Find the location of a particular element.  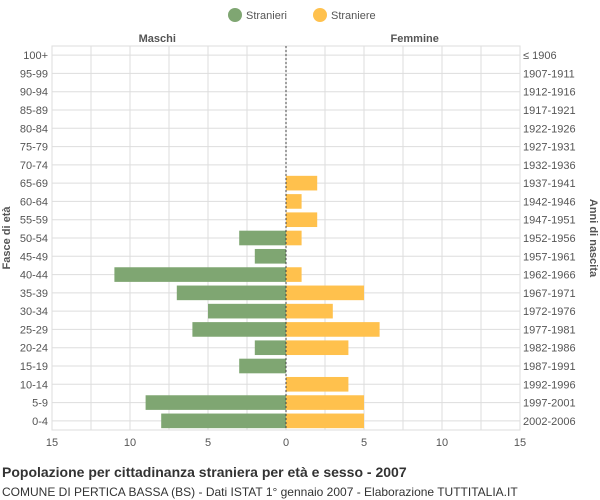

legend-swatch-straniere is located at coordinates (320, 15).